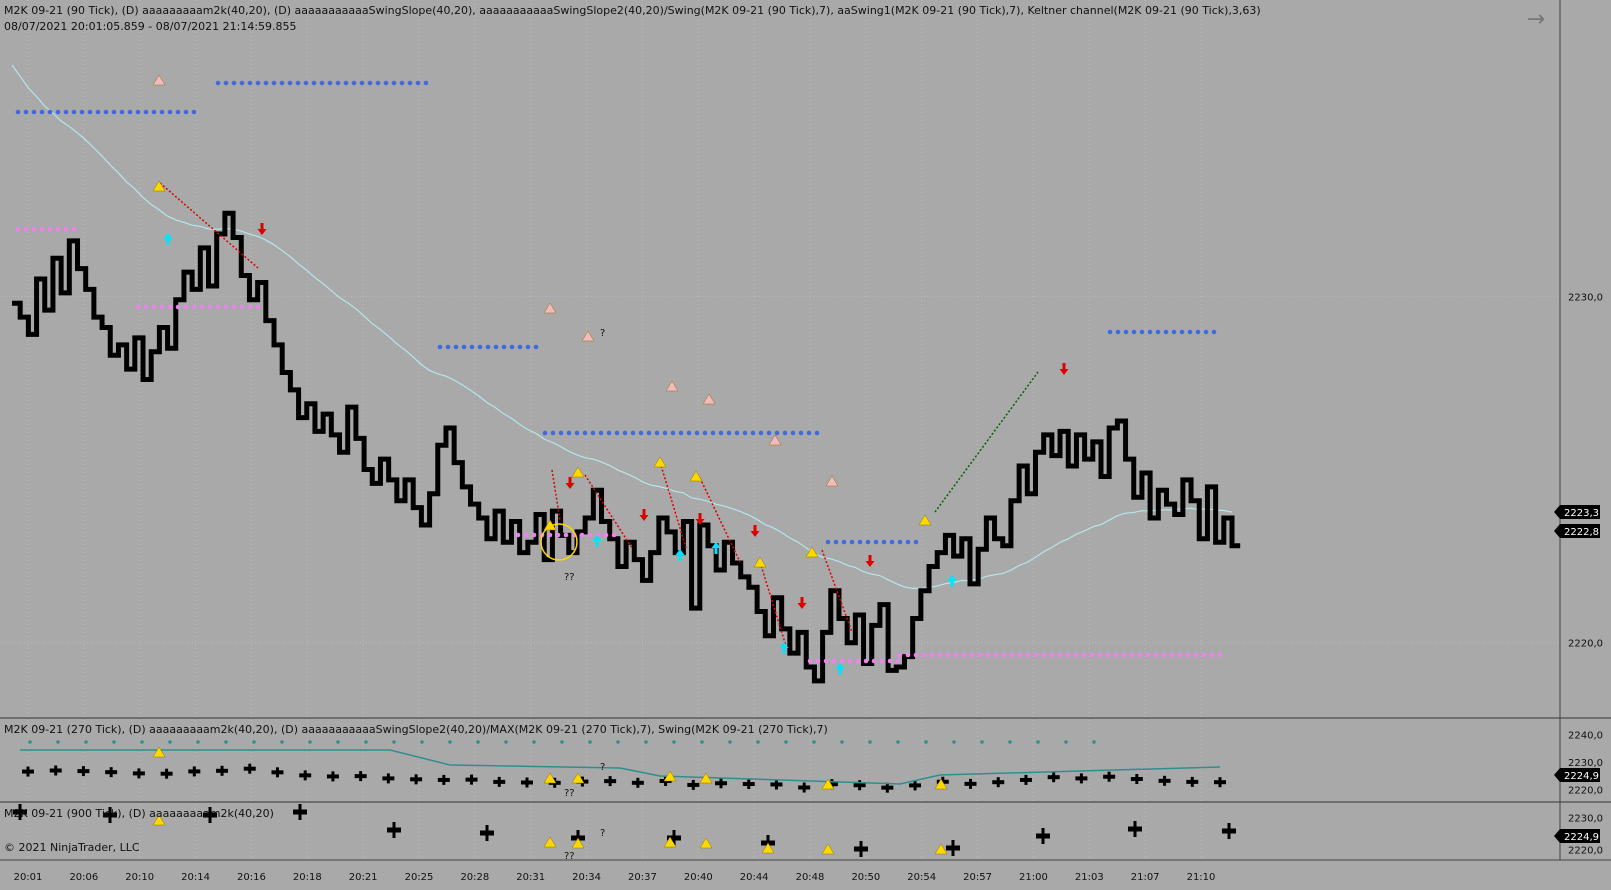 The width and height of the screenshot is (1611, 890). I want to click on time-tick-label: 21:03, so click(1089, 877).